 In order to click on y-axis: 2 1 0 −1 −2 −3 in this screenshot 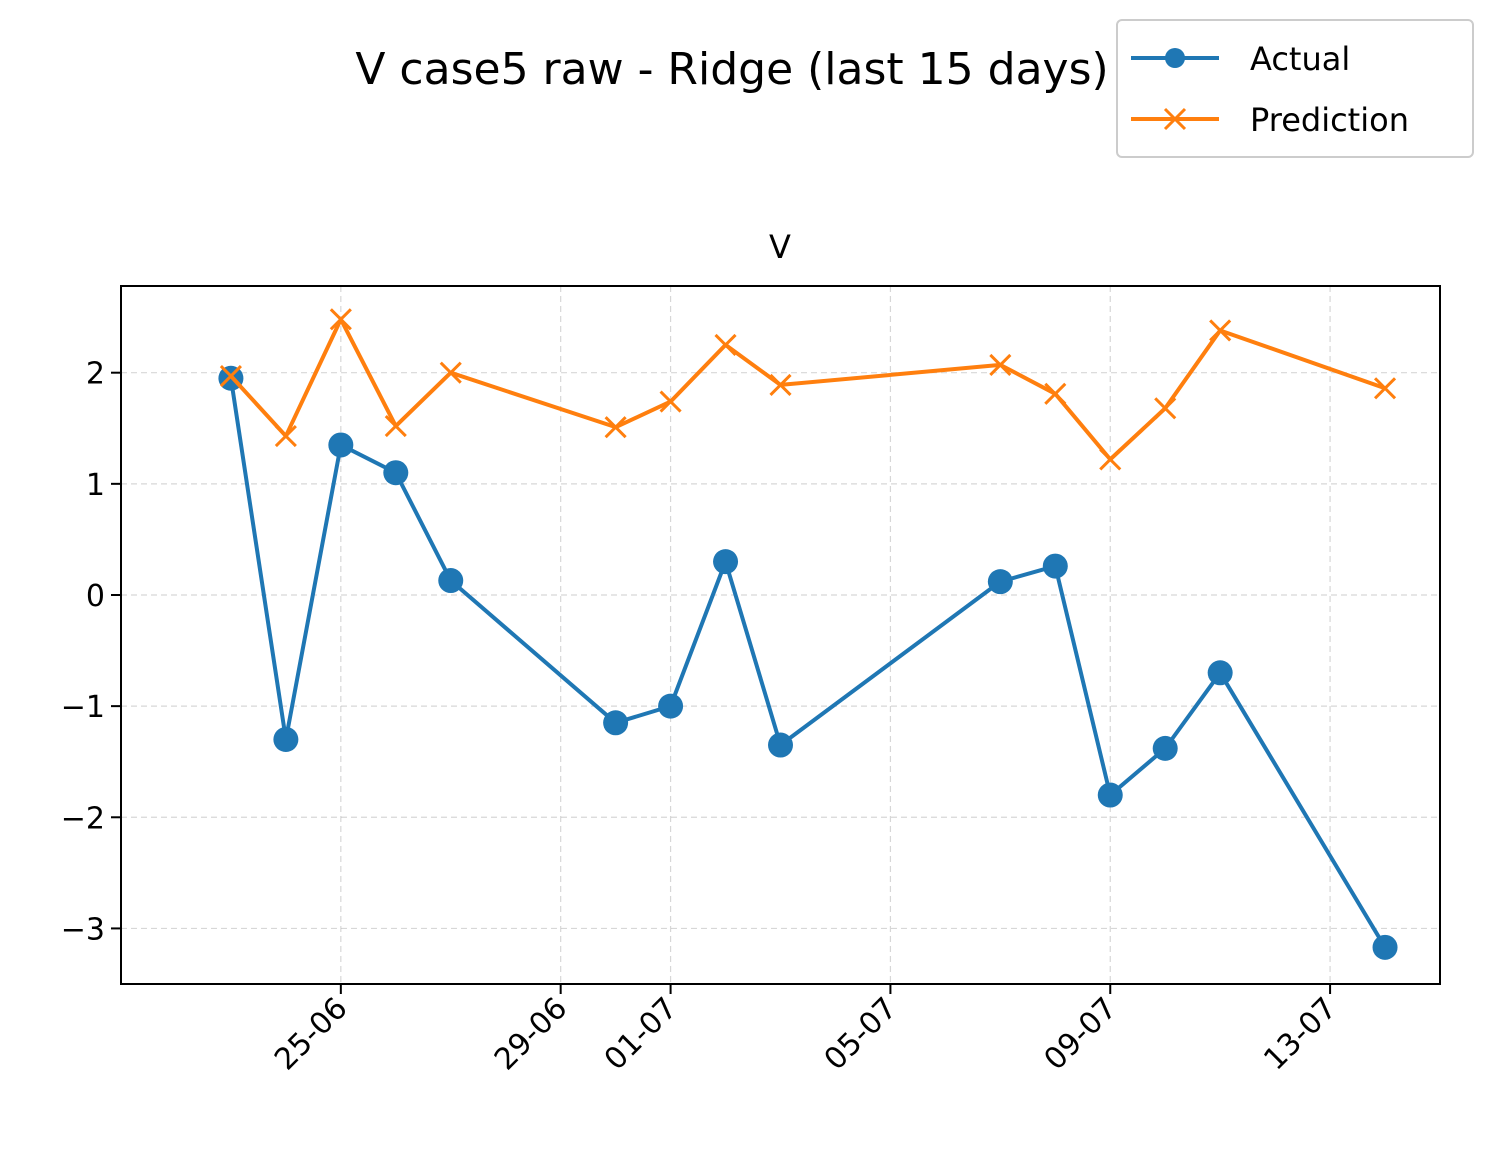, I will do `click(91, 652)`.